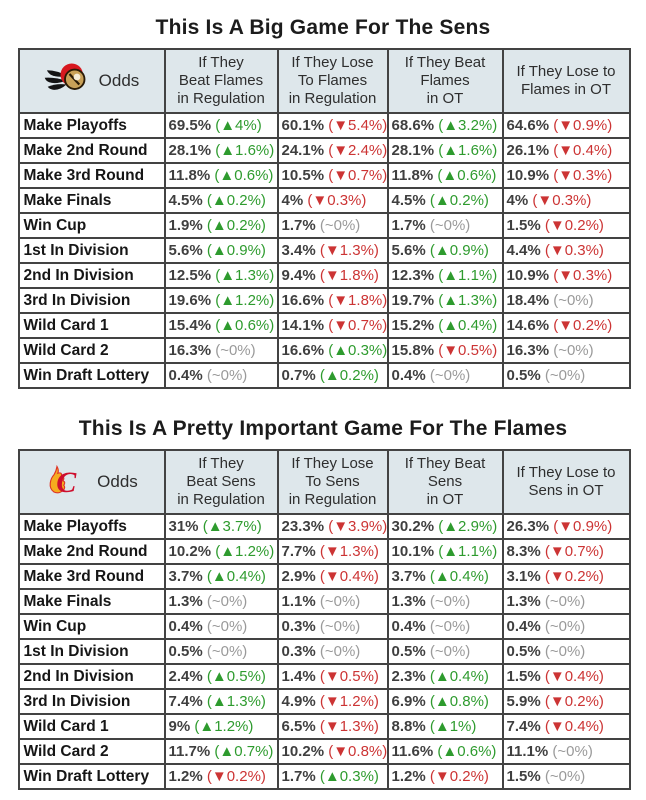 This screenshot has width=646, height=800. What do you see at coordinates (332, 726) in the screenshot?
I see `odds-cell: 6.5% (▼1.3%)` at bounding box center [332, 726].